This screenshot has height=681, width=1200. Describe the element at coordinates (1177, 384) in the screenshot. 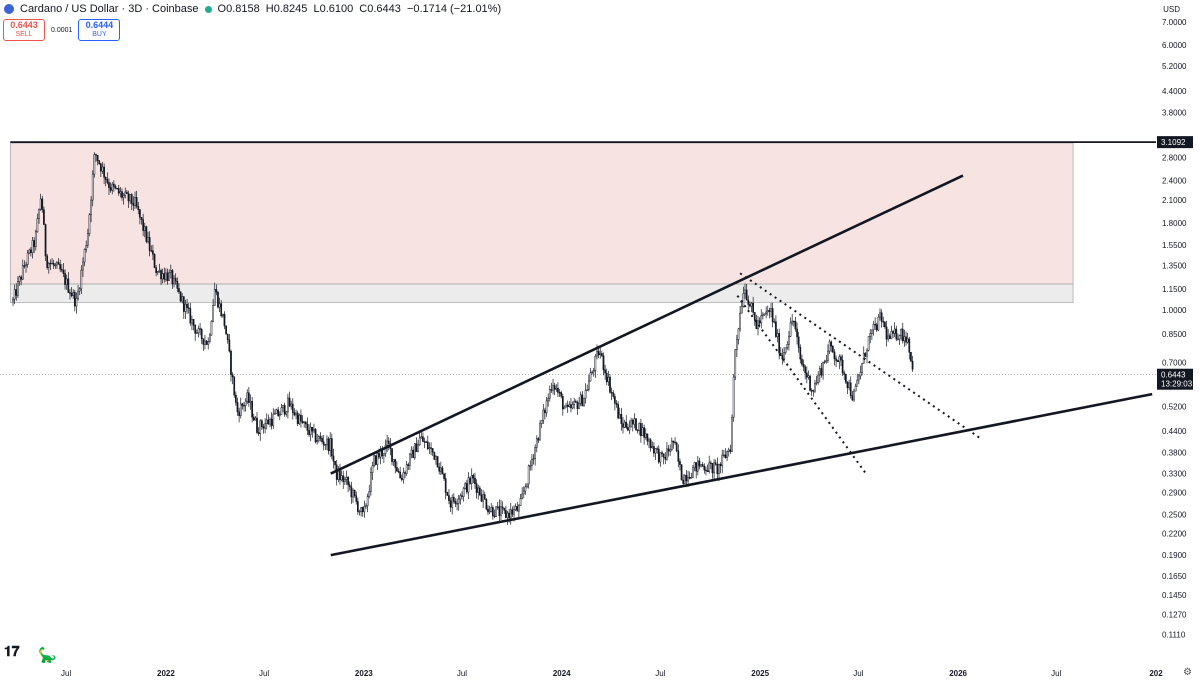

I see `countdown-label: 13:29:03` at that location.